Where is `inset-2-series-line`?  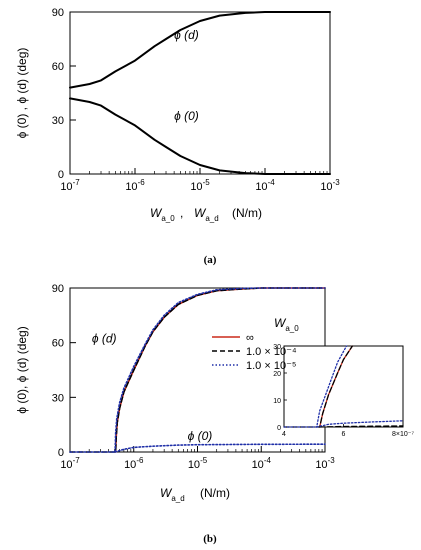 inset-2-series-line is located at coordinates (361, 426).